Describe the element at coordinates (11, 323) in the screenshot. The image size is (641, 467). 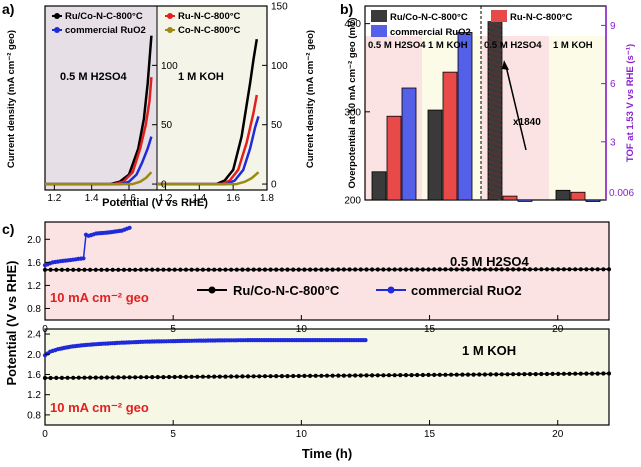
I see `panel-c-ylabel: Potential (V vs RHE)` at that location.